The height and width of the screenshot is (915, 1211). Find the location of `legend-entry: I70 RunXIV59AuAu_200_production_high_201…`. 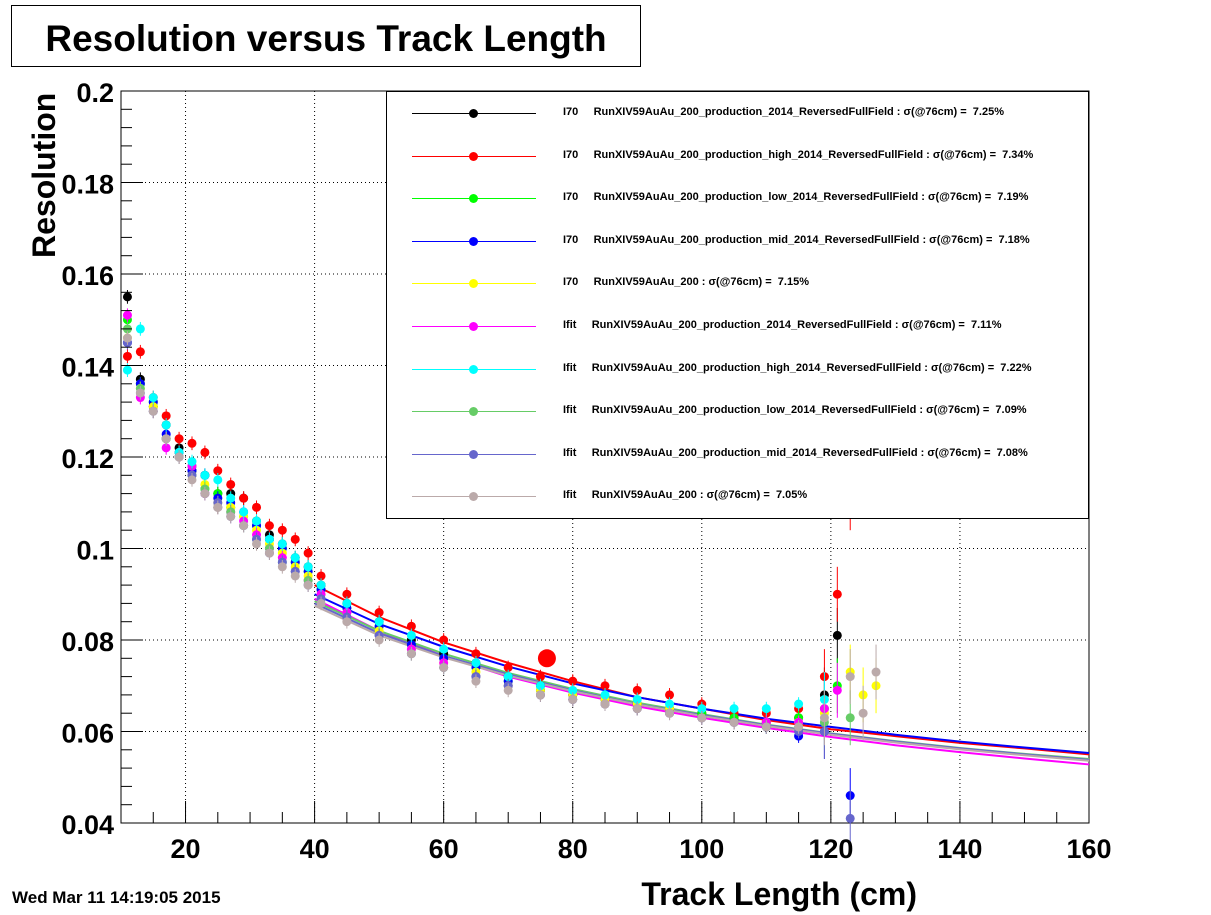

legend-entry: I70 RunXIV59AuAu_200_production_high_201… is located at coordinates (737, 157).